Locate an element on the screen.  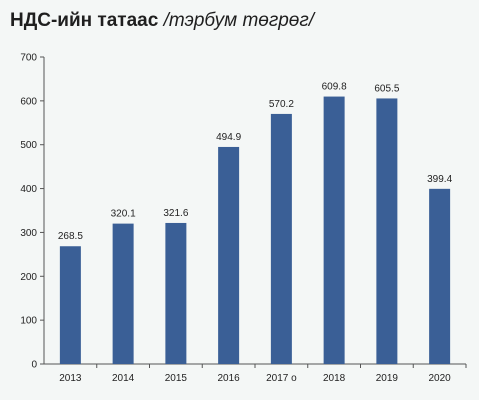
title-main: НДС-ийн татаас is located at coordinates (84, 20).